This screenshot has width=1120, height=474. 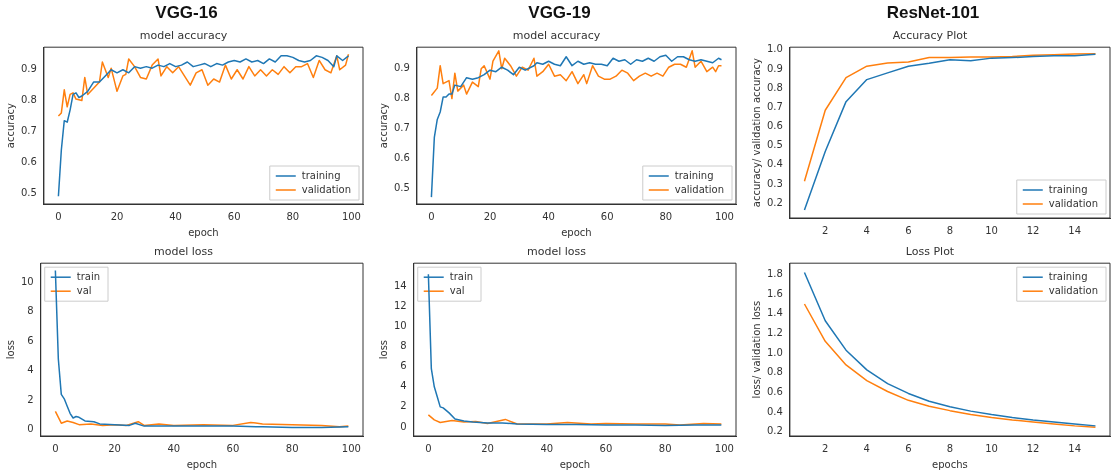 What do you see at coordinates (775, 313) in the screenshot?
I see `y-tick-label: 1.4` at bounding box center [775, 313].